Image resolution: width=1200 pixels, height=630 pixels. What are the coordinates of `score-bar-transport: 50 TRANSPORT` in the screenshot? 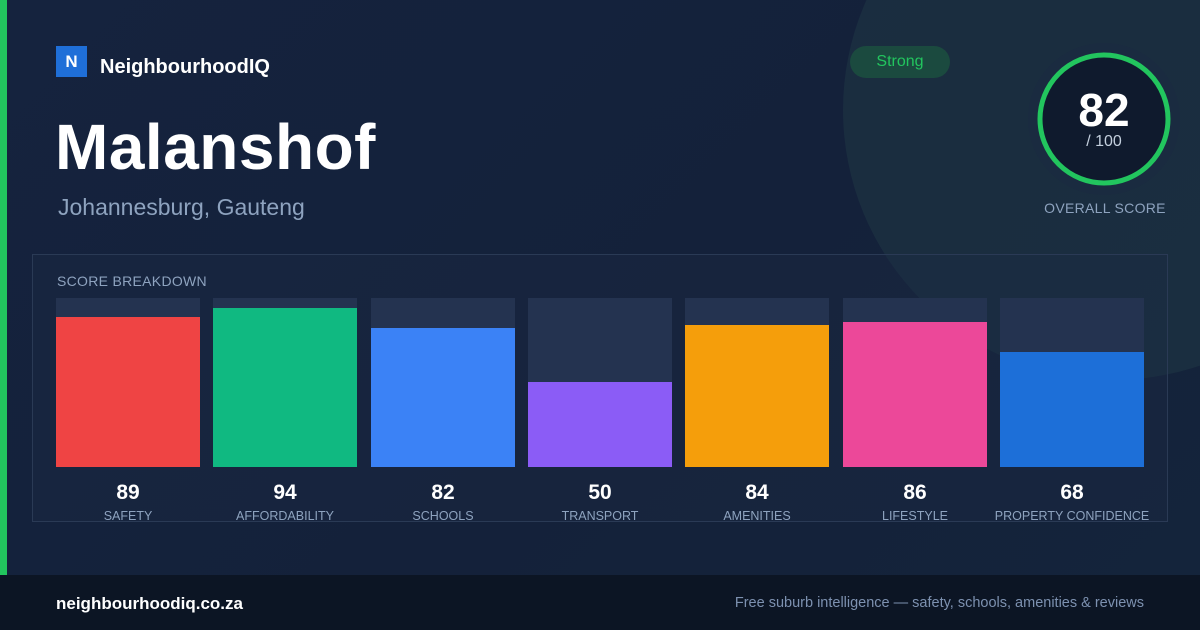 It's located at (600, 410).